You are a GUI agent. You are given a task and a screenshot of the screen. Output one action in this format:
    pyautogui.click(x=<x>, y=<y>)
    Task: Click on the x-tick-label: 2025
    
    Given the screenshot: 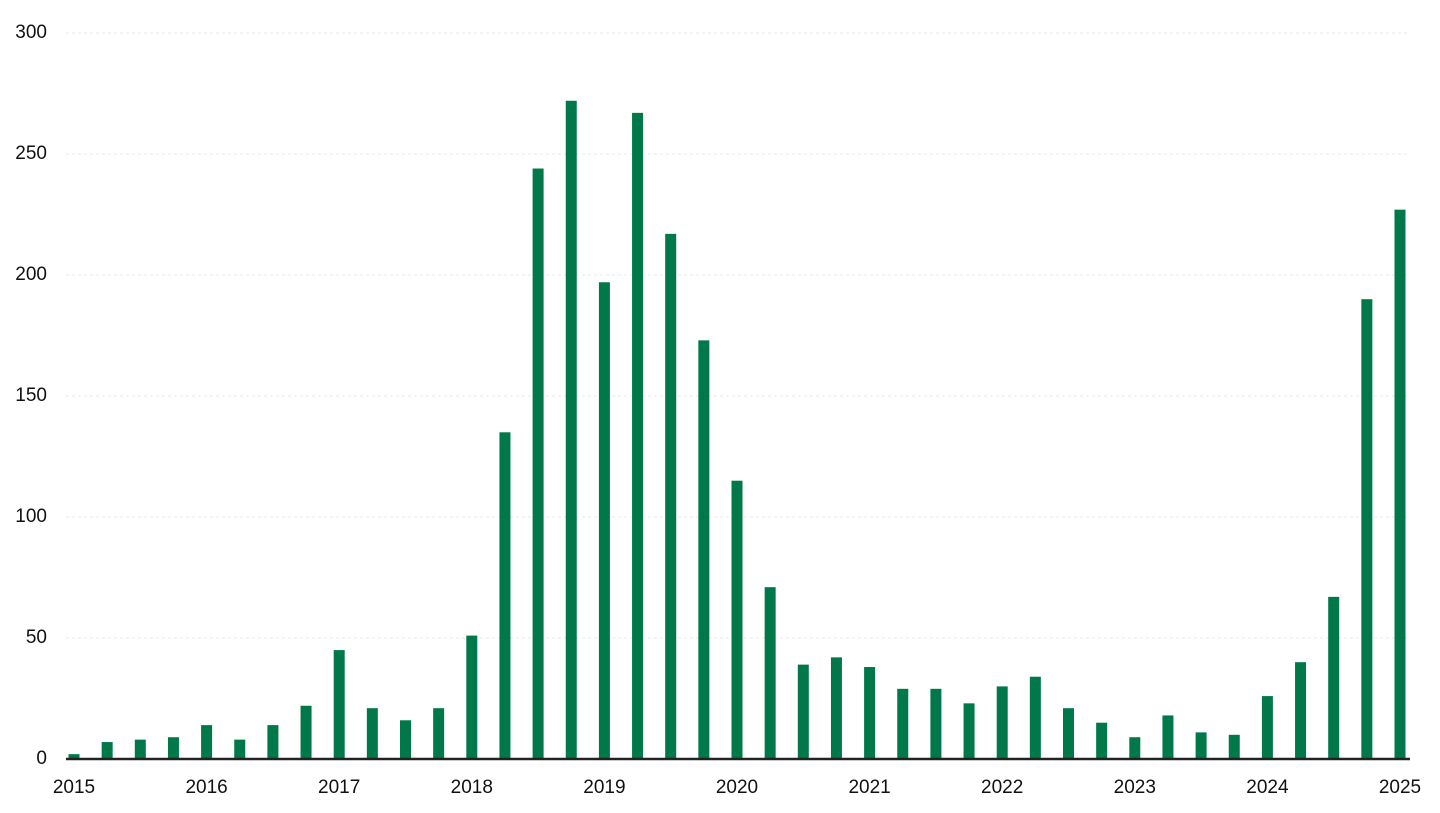 What is the action you would take?
    pyautogui.click(x=1400, y=787)
    